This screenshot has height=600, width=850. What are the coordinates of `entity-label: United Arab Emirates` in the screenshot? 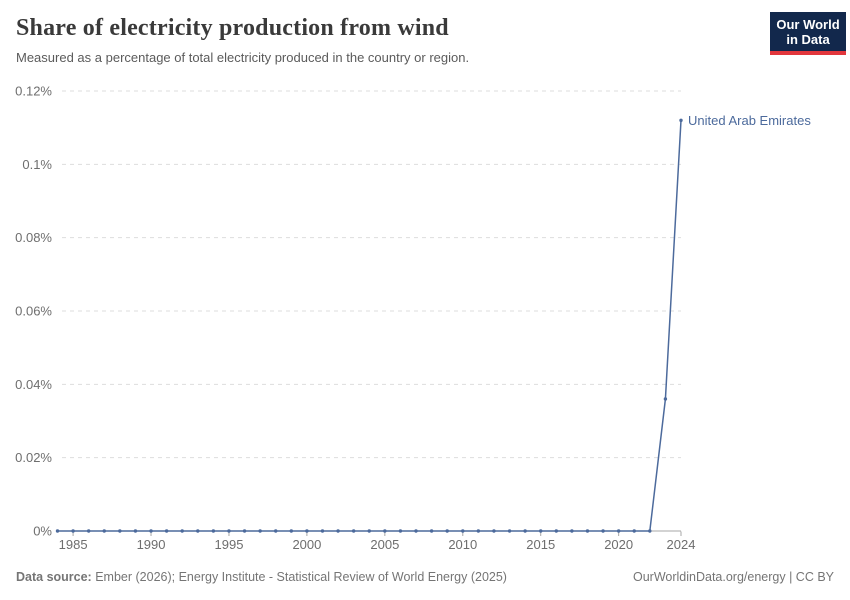 It's located at (749, 120).